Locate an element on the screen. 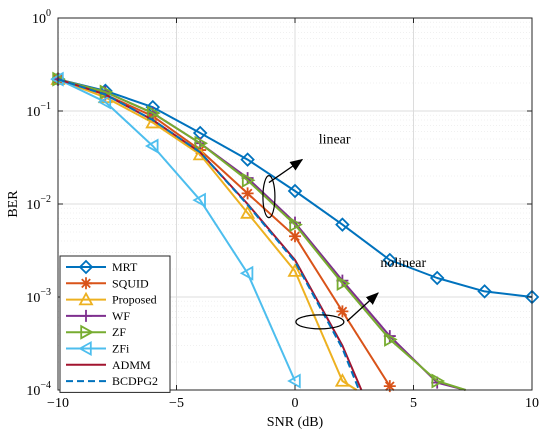 The height and width of the screenshot is (435, 550). annotation-label: nolinear is located at coordinates (403, 263).